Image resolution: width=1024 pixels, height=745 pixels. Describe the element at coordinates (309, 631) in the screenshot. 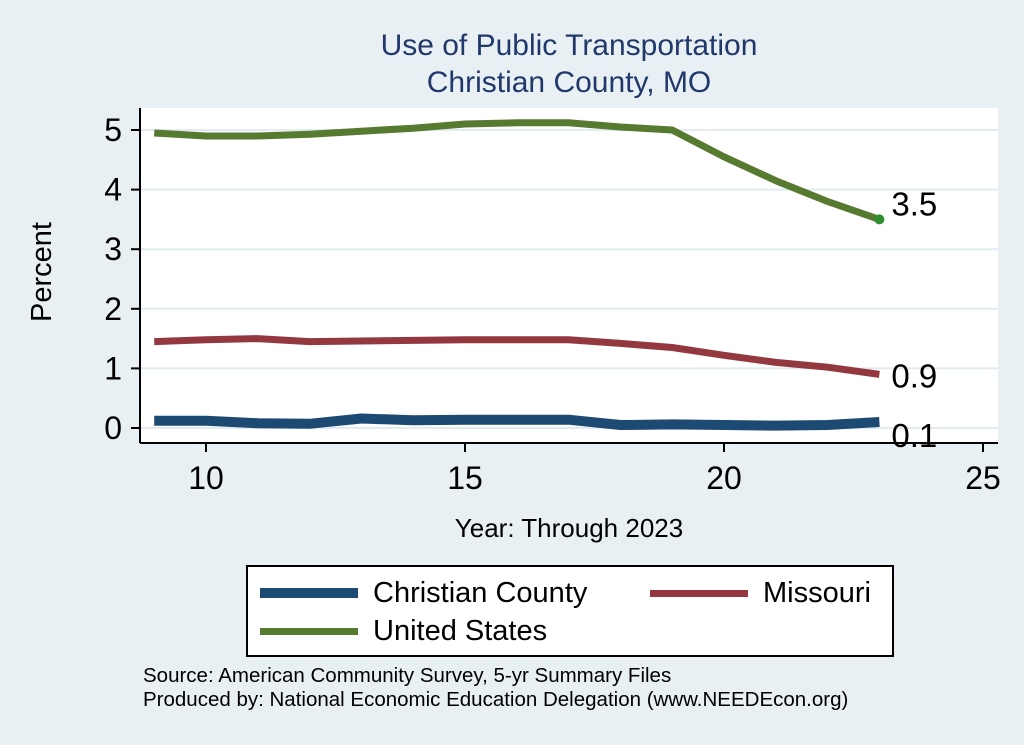

I see `legend-swatch-united-states` at that location.